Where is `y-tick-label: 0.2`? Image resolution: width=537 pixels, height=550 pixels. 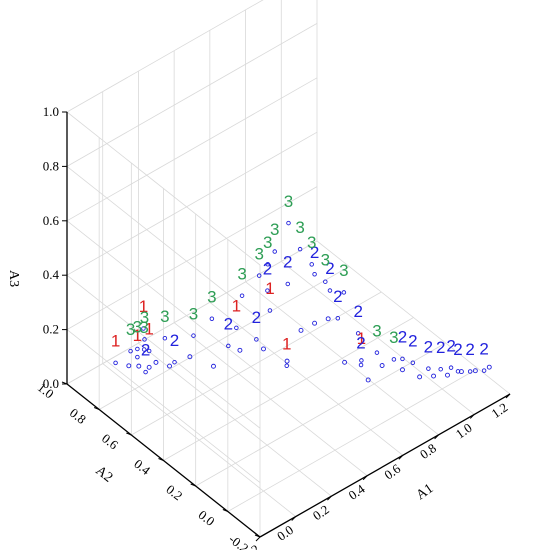 y-tick-label: 0.2 is located at coordinates (174, 493).